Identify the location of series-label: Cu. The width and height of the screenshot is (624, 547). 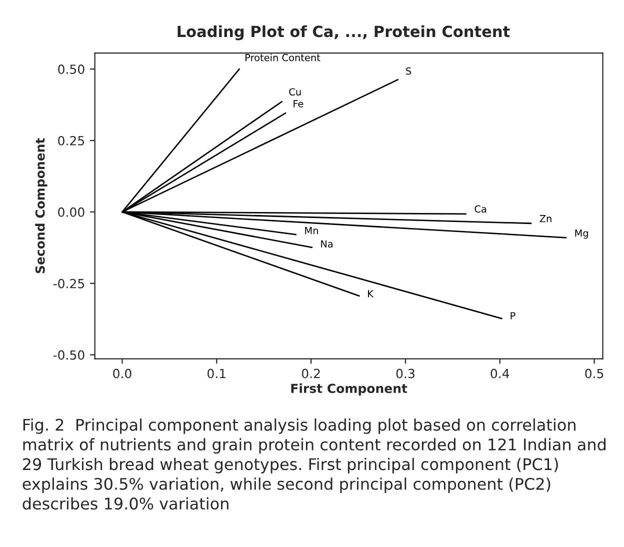
(295, 92).